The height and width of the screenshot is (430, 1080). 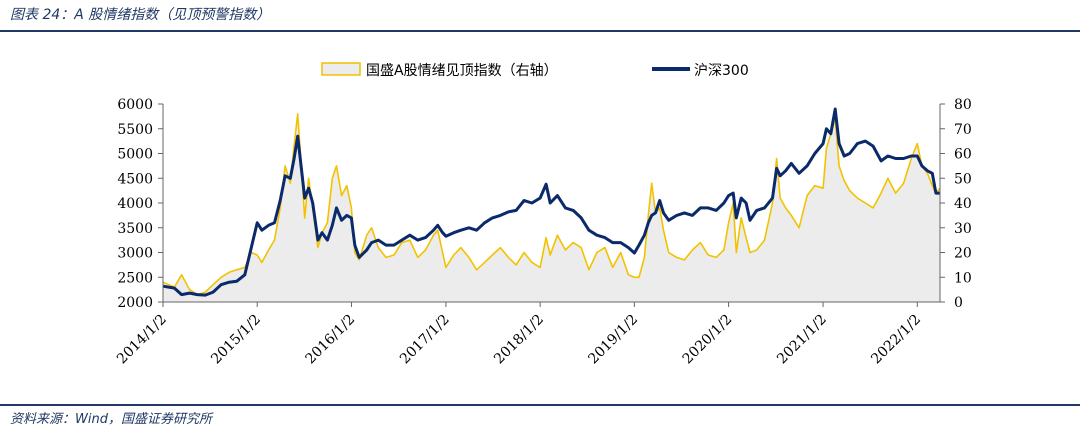 I want to click on right-tick-label: 60, so click(x=963, y=155).